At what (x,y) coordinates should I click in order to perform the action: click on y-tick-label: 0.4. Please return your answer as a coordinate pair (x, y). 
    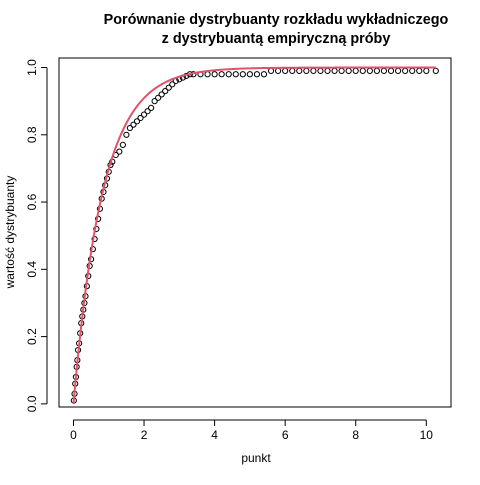
    Looking at the image, I should click on (32, 269).